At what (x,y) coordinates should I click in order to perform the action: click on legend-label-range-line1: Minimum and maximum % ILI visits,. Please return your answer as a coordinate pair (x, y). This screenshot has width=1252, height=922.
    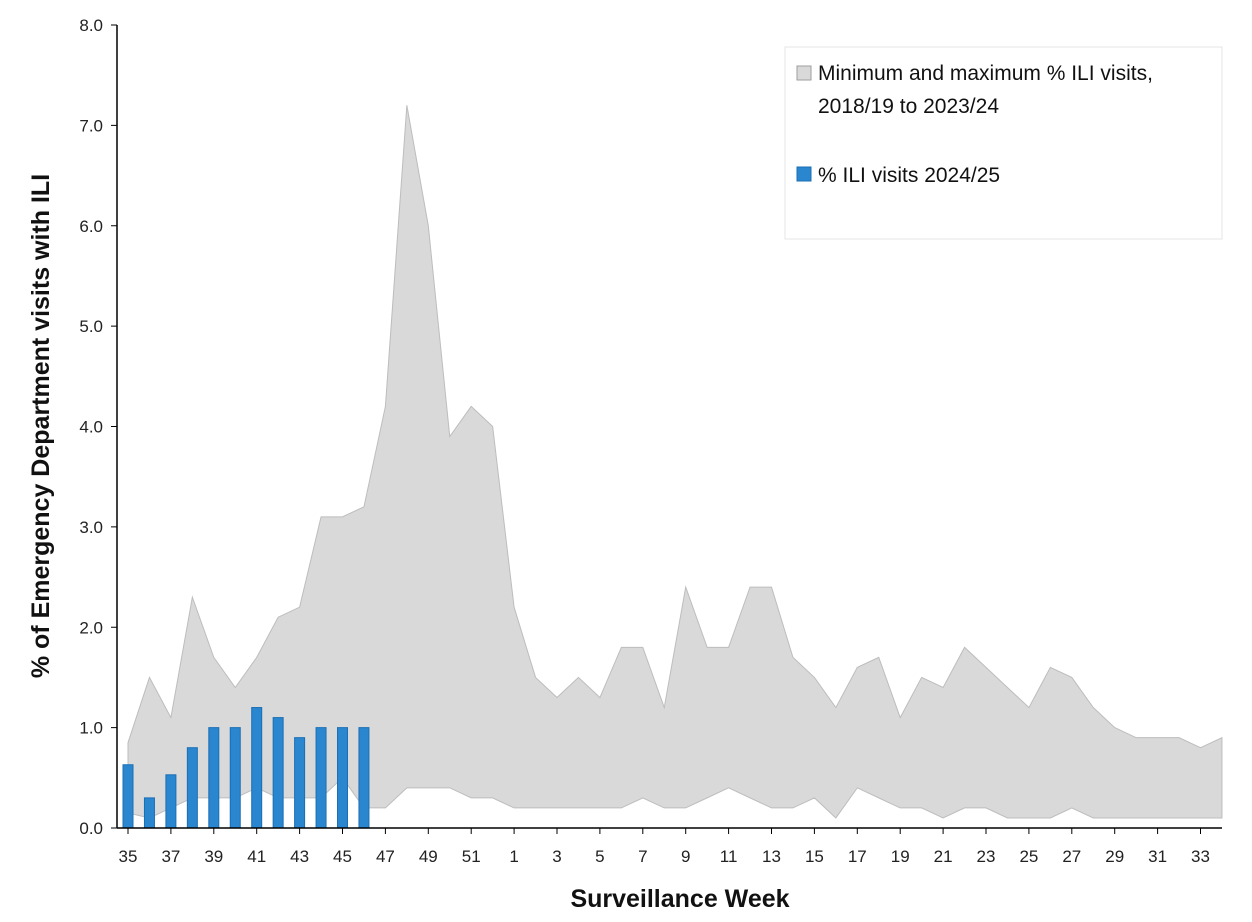
    Looking at the image, I should click on (985, 73).